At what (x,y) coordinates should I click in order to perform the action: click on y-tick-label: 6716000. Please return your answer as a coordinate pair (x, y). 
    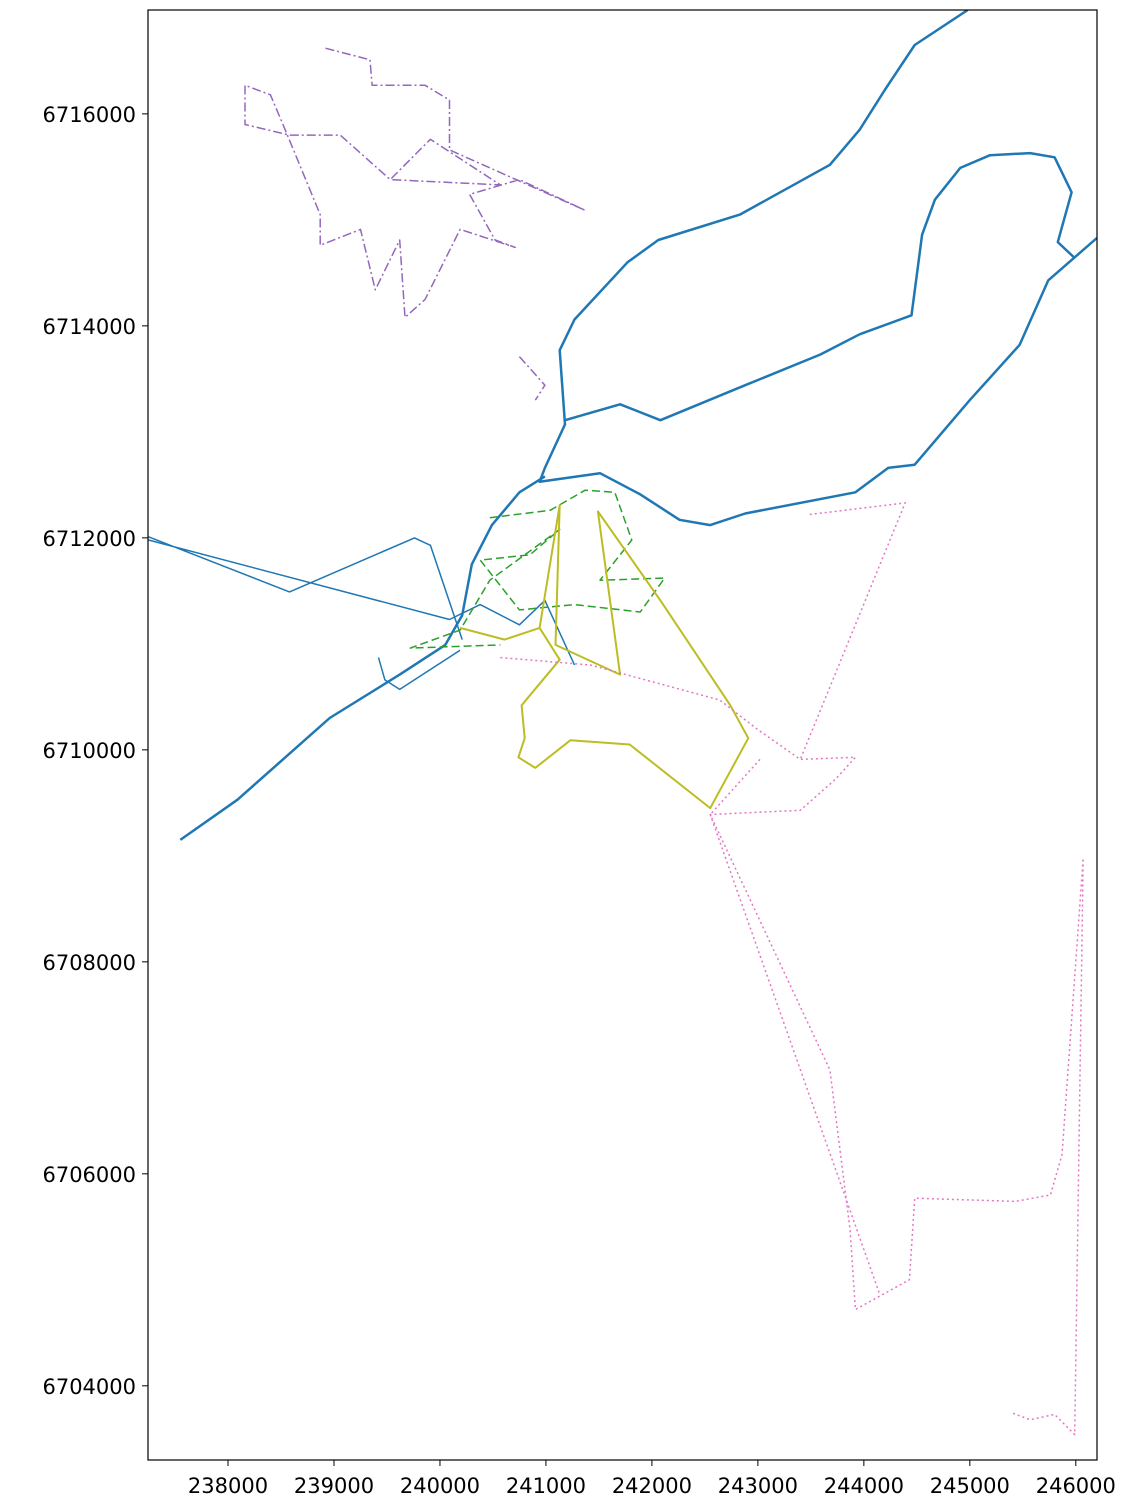
    Looking at the image, I should click on (89, 115).